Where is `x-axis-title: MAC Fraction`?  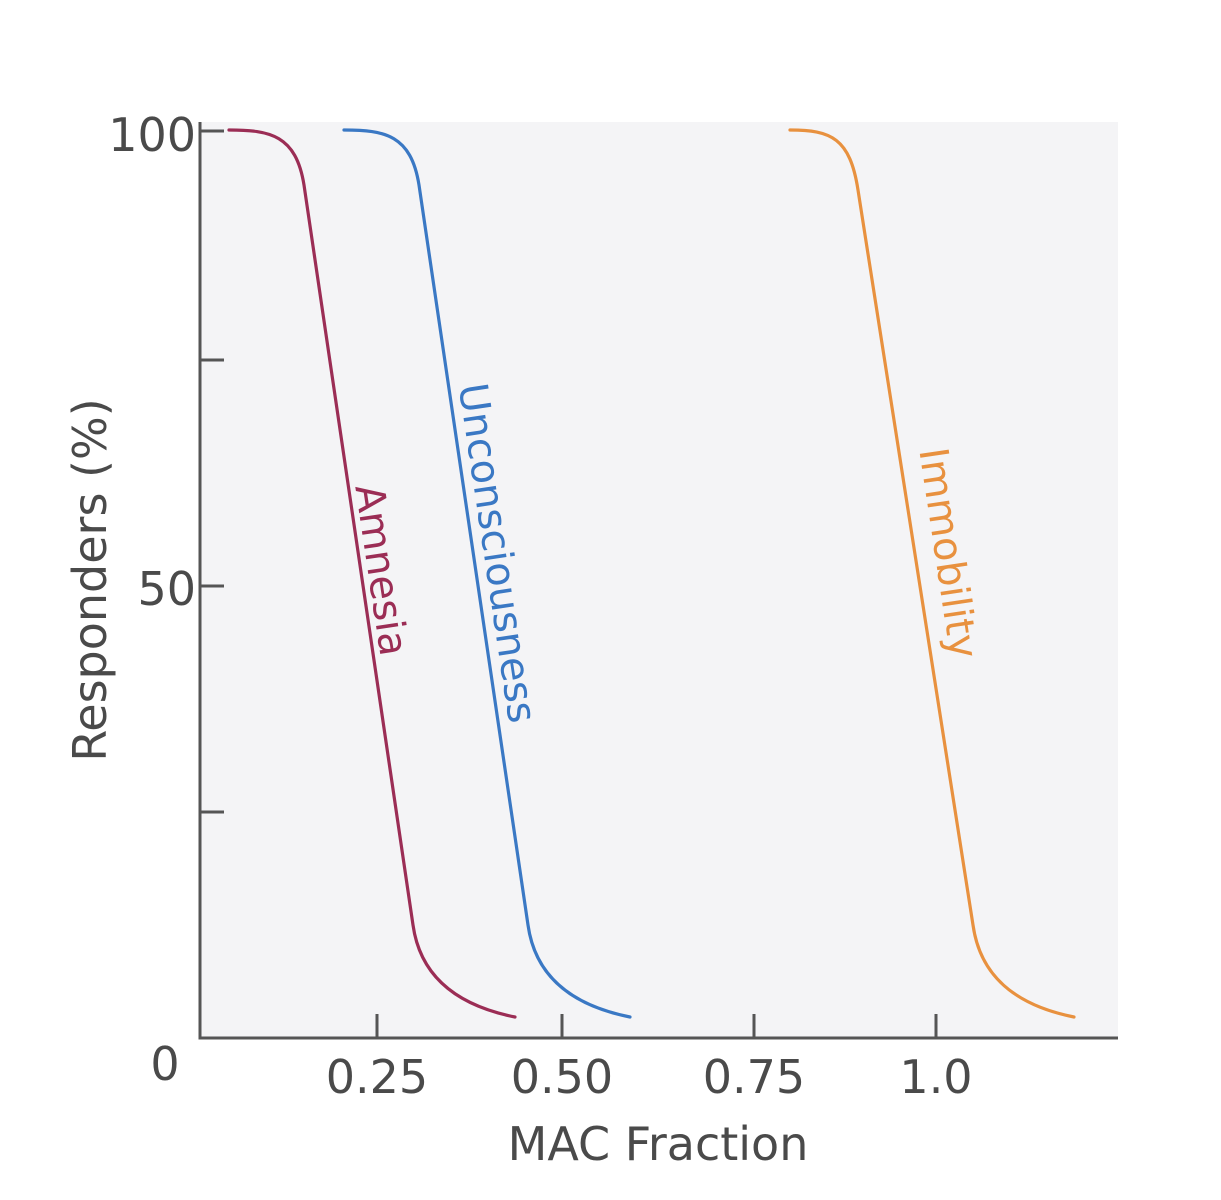 x-axis-title: MAC Fraction is located at coordinates (658, 1144).